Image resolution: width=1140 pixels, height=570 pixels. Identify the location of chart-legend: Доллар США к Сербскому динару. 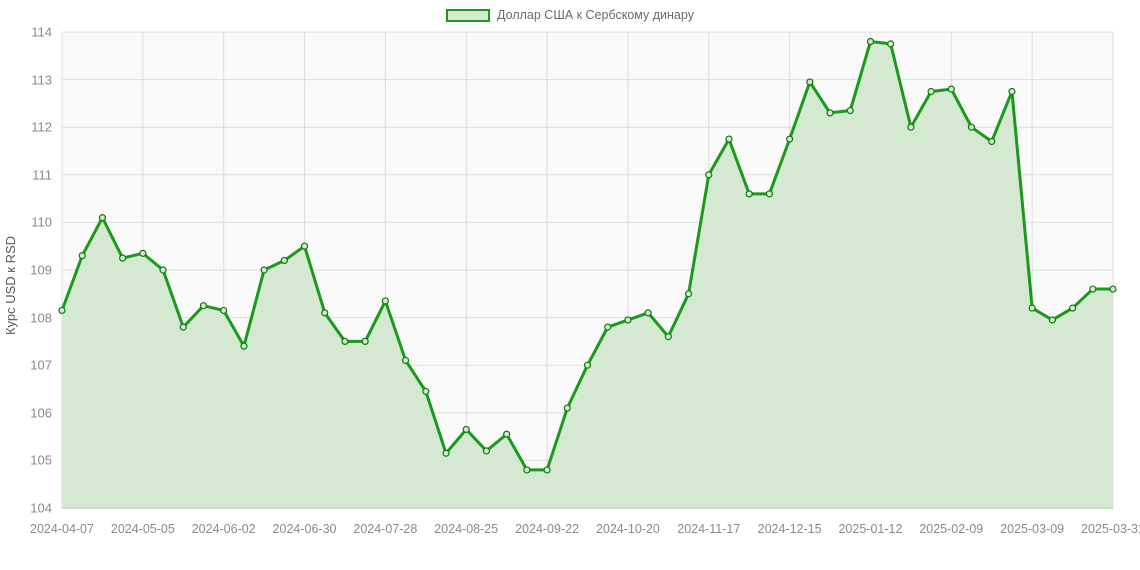
(570, 15).